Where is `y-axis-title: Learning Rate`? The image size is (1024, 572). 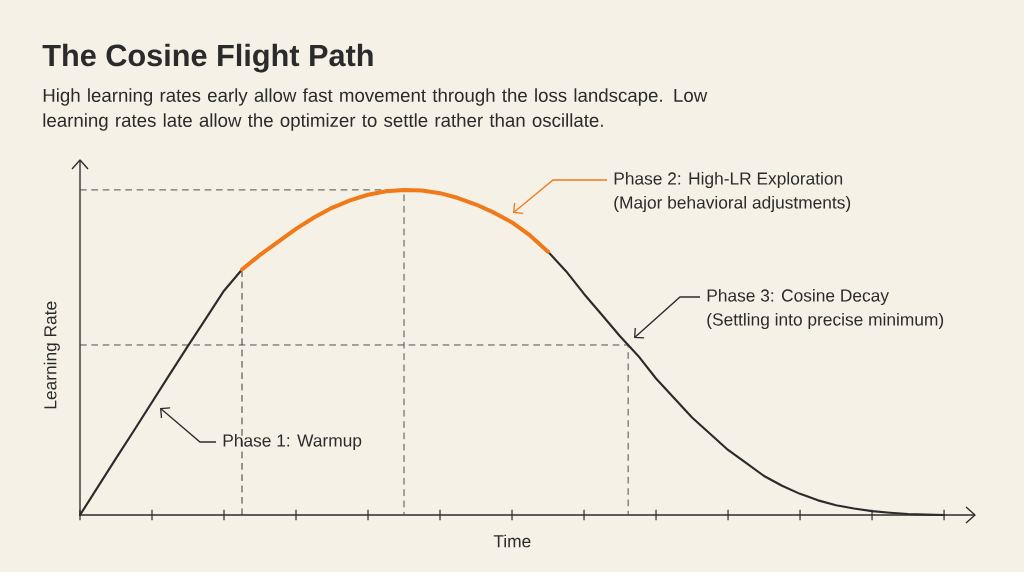
y-axis-title: Learning Rate is located at coordinates (51, 355).